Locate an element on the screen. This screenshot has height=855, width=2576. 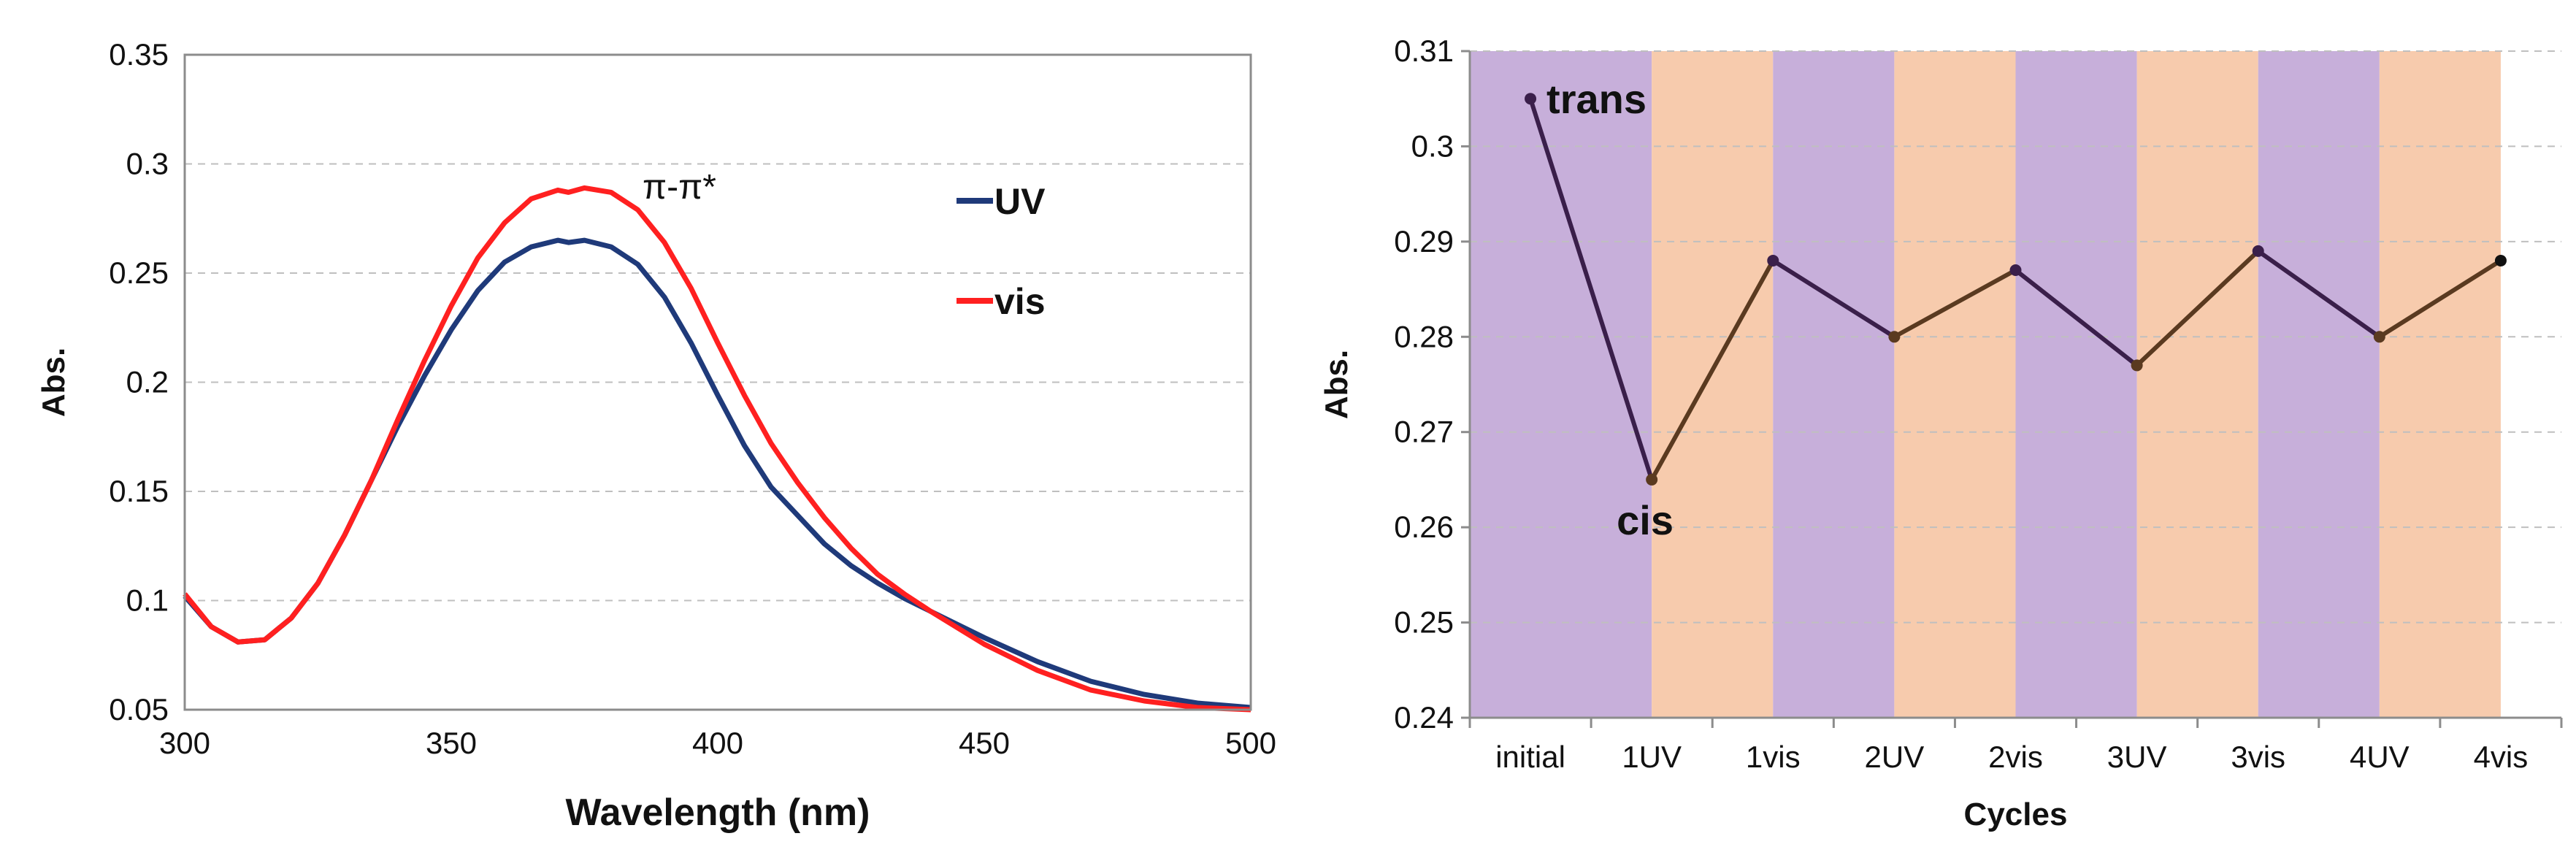
y-tick-label: 0.1 is located at coordinates (147, 600).